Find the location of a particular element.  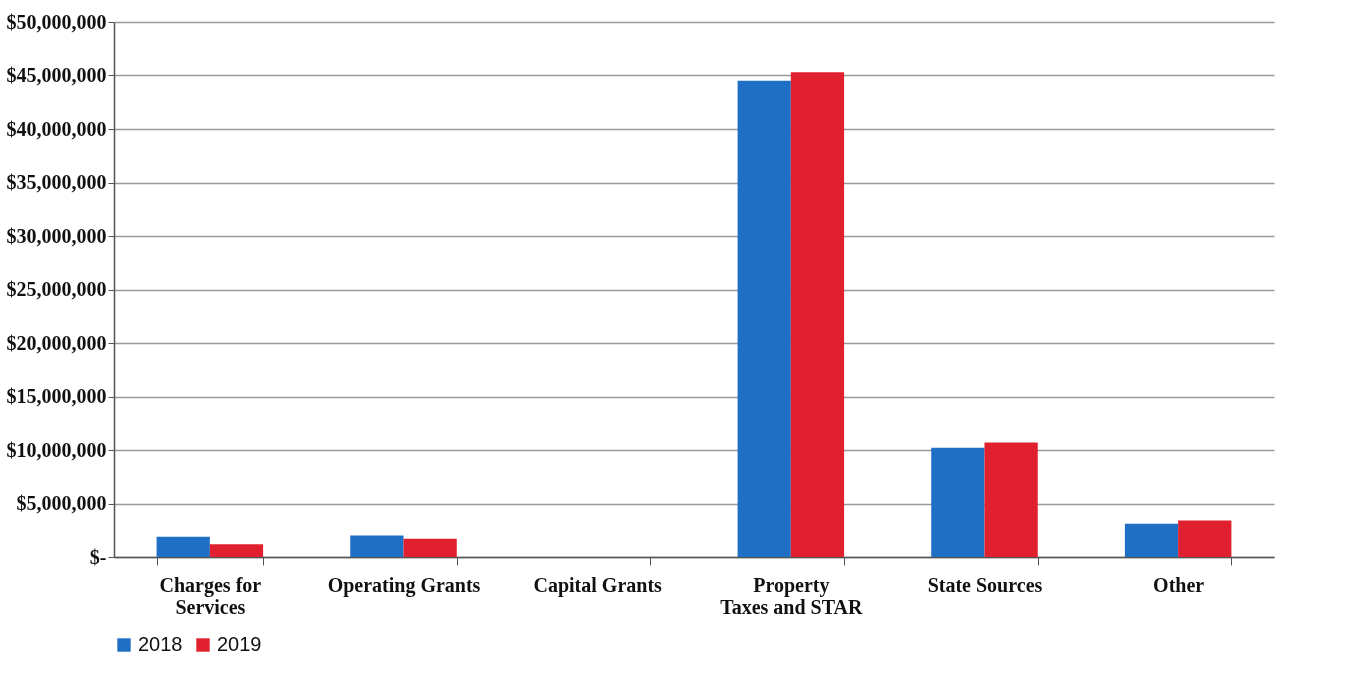

y-tick-label: $10,000,000 is located at coordinates (56, 449).